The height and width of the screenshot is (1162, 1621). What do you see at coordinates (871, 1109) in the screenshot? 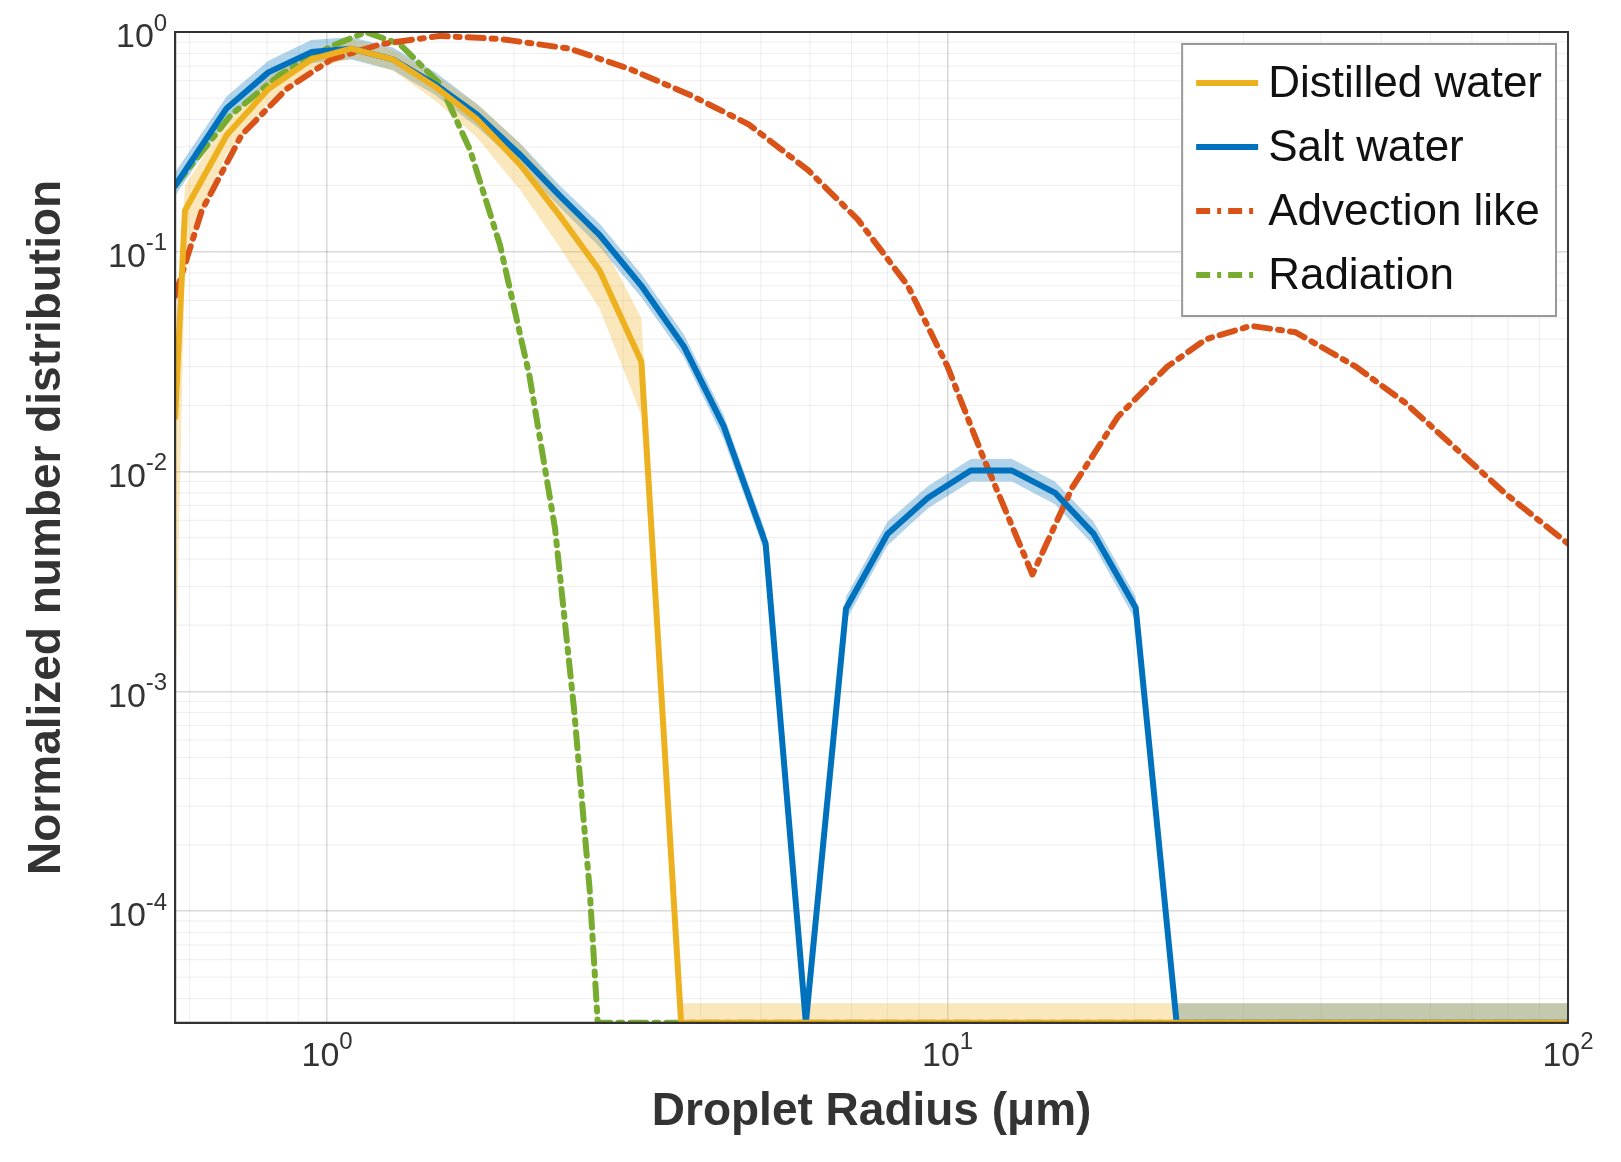
I see `x-axis-title: Droplet Radius (μm)` at bounding box center [871, 1109].